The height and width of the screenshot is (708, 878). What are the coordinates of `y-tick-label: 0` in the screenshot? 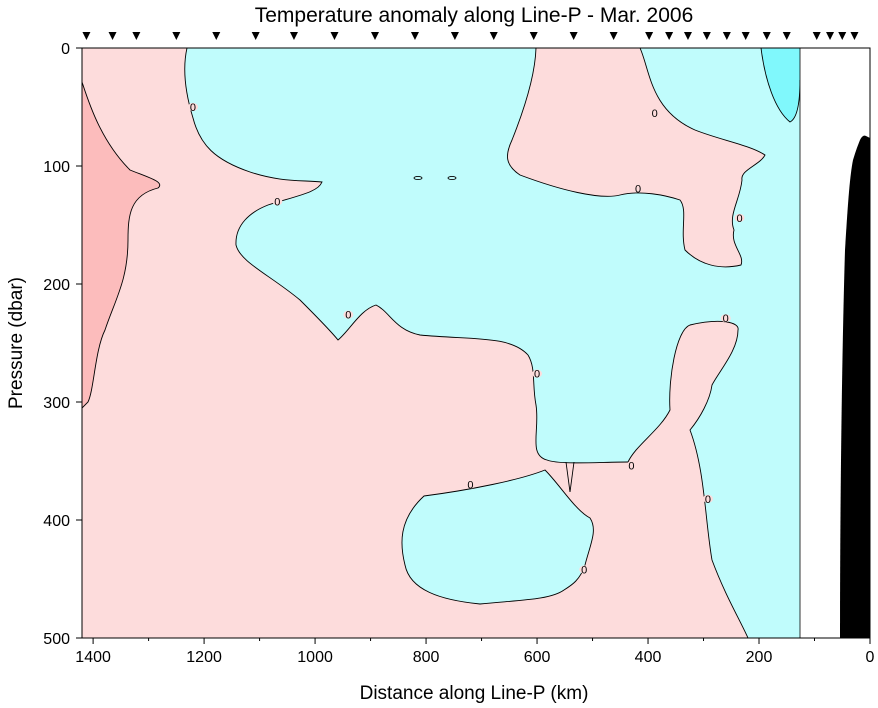 It's located at (65, 49).